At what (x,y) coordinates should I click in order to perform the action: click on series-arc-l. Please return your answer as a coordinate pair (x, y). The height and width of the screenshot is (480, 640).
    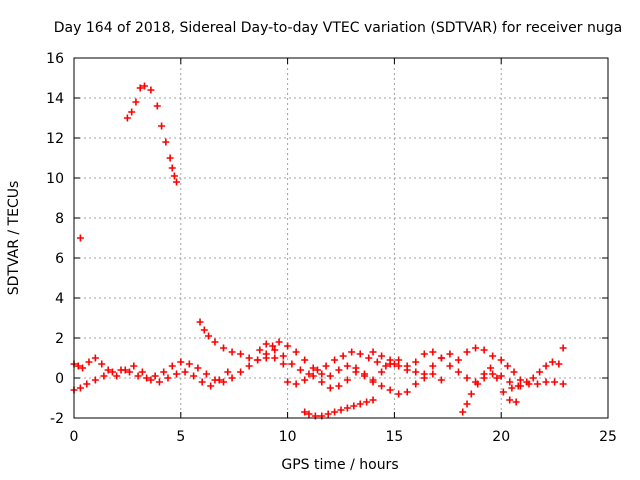
    Looking at the image, I should click on (537, 385).